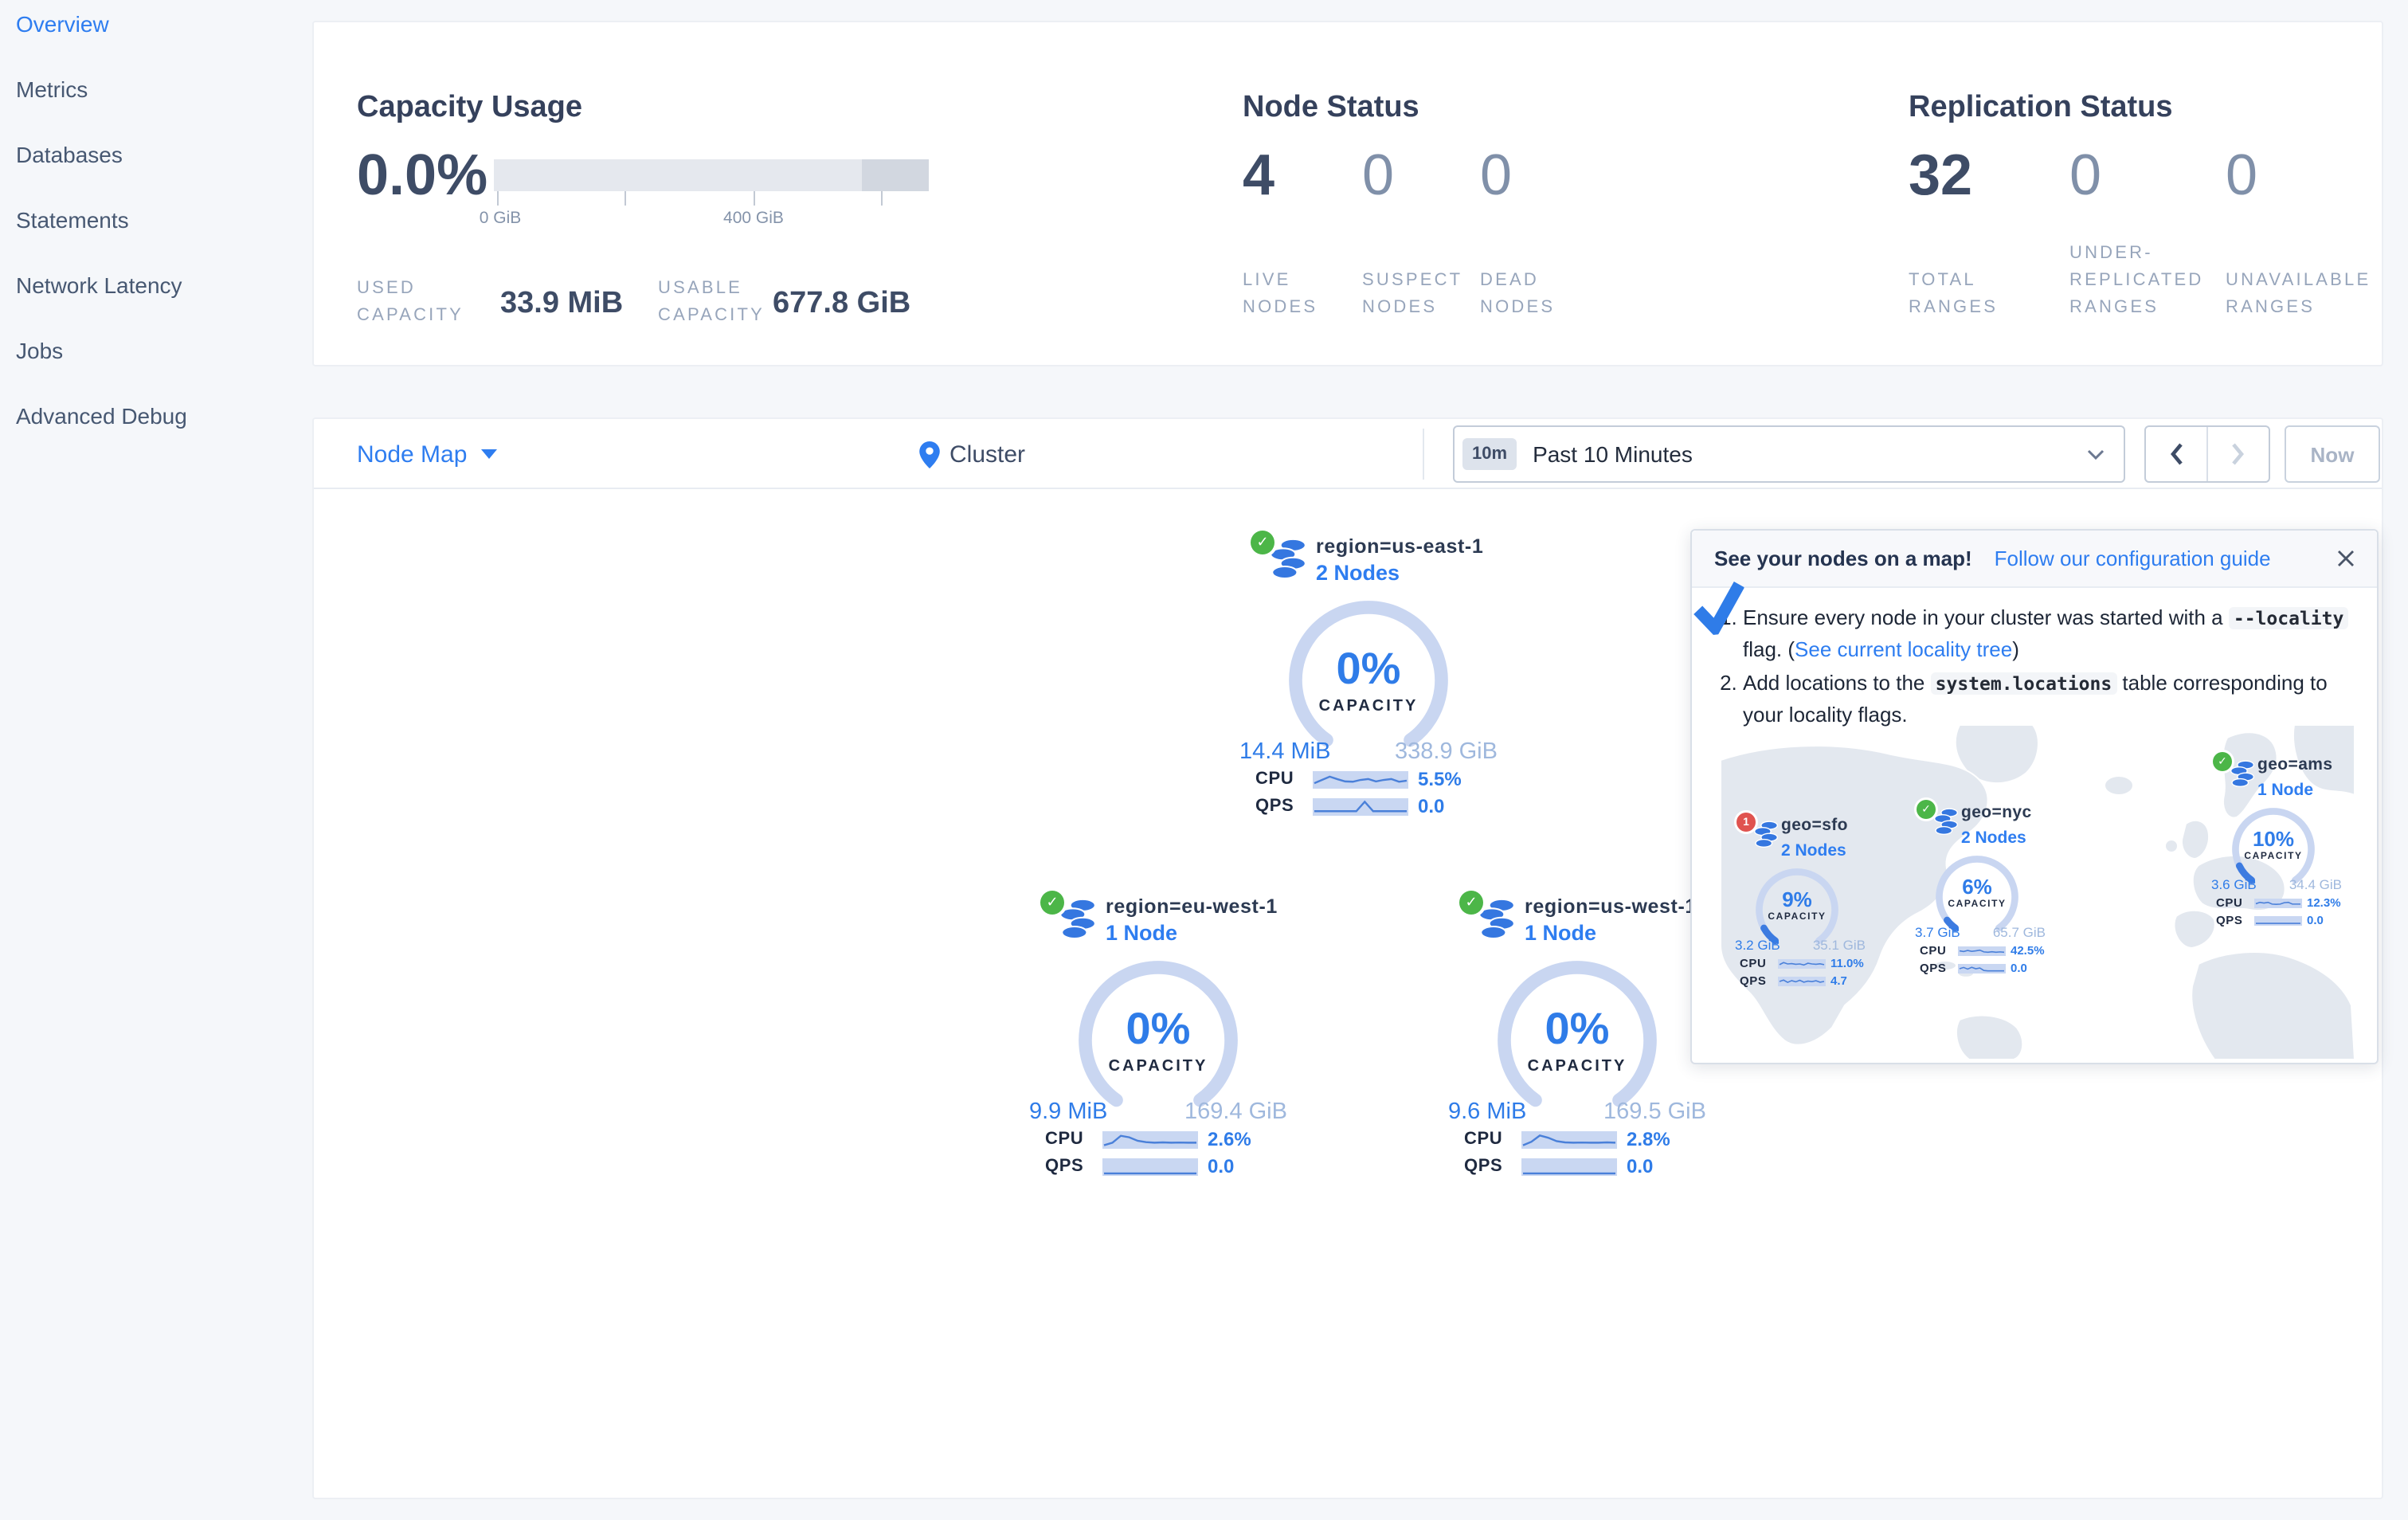 The width and height of the screenshot is (2408, 1520). Describe the element at coordinates (52, 89) in the screenshot. I see `sidebar-item-metrics: Metrics` at that location.